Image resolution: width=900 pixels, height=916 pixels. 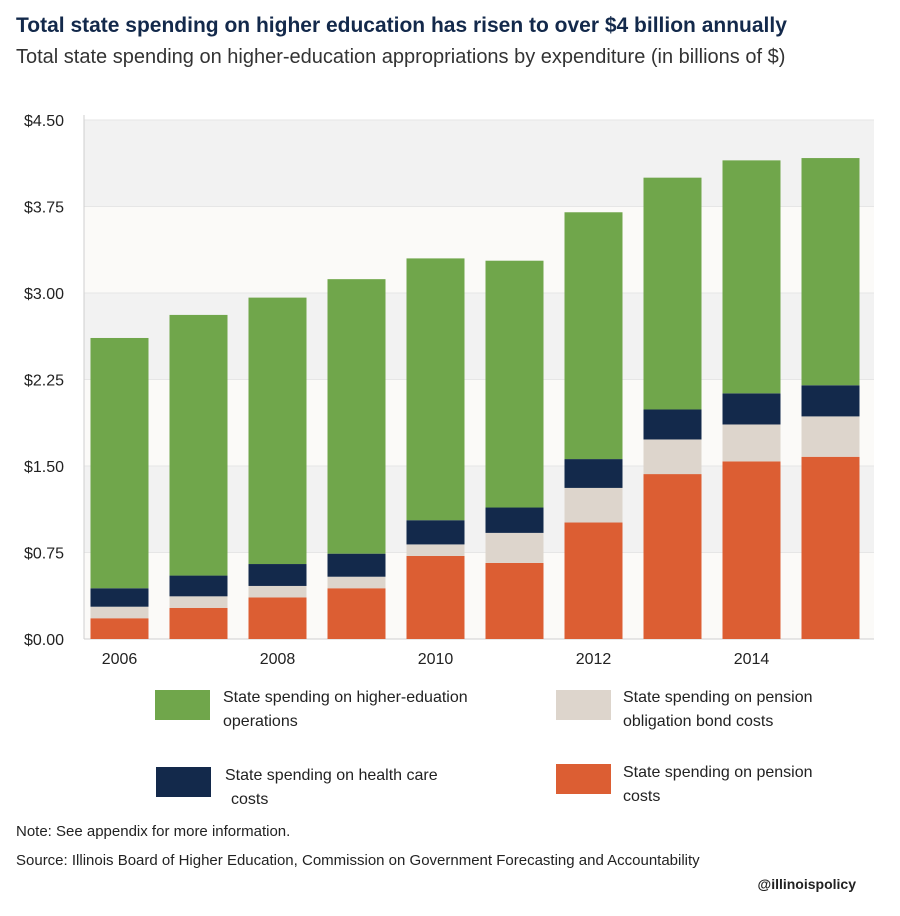 I want to click on x-tick-label: 2014, so click(x=752, y=659).